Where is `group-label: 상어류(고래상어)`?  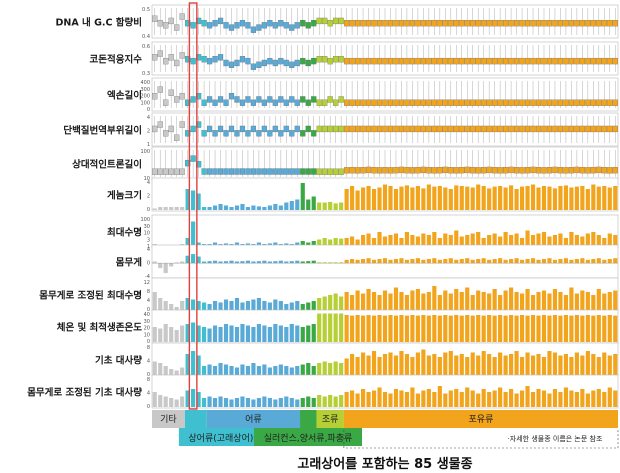
group-label: 상어류(고래상어) is located at coordinates (220, 438).